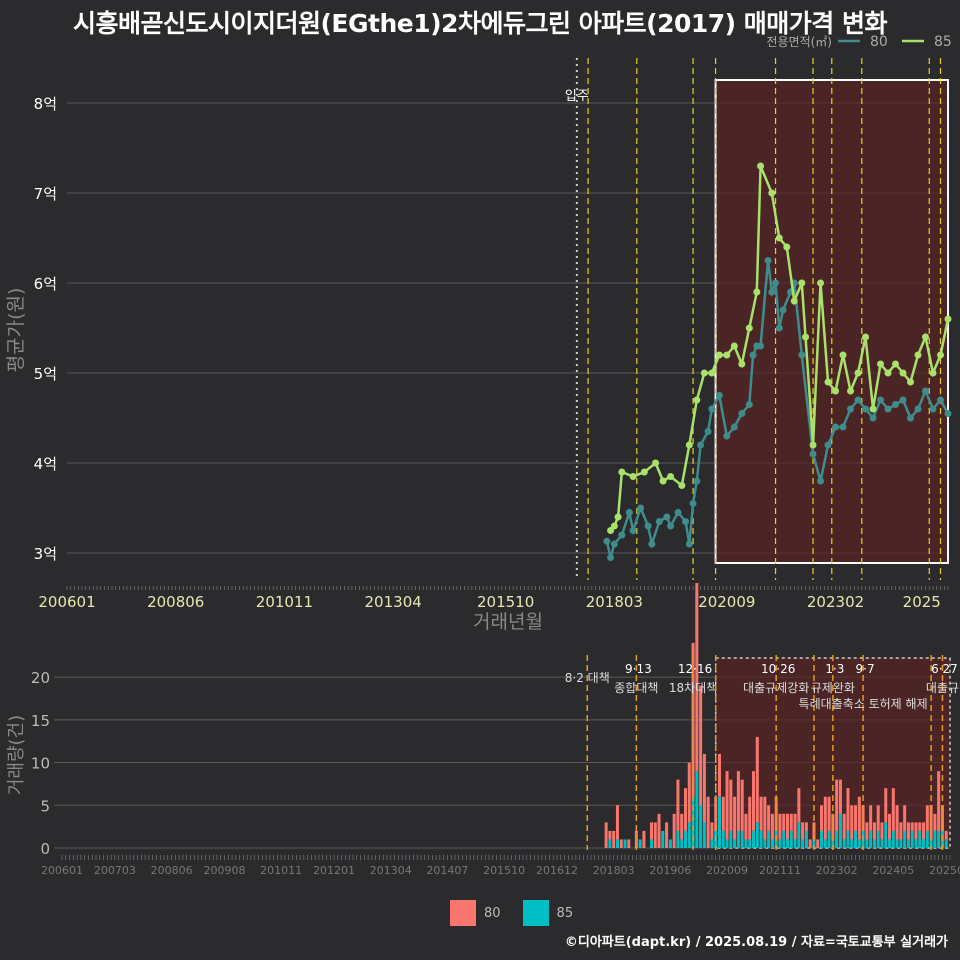 This screenshot has width=960, height=960. What do you see at coordinates (40, 721) in the screenshot?
I see `volume-y-tick-label: 15` at bounding box center [40, 721].